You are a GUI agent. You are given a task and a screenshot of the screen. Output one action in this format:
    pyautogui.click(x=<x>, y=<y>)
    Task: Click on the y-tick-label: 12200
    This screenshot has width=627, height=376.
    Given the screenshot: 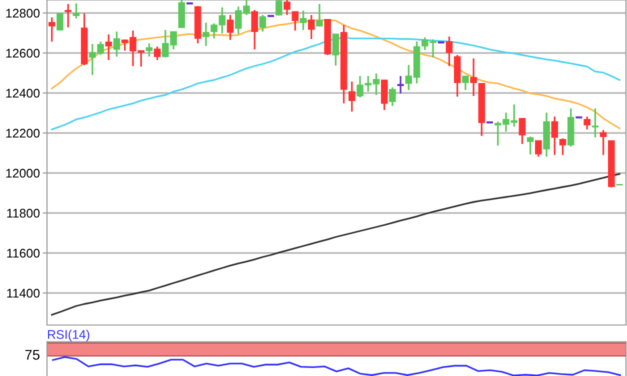 What is the action you would take?
    pyautogui.click(x=23, y=133)
    